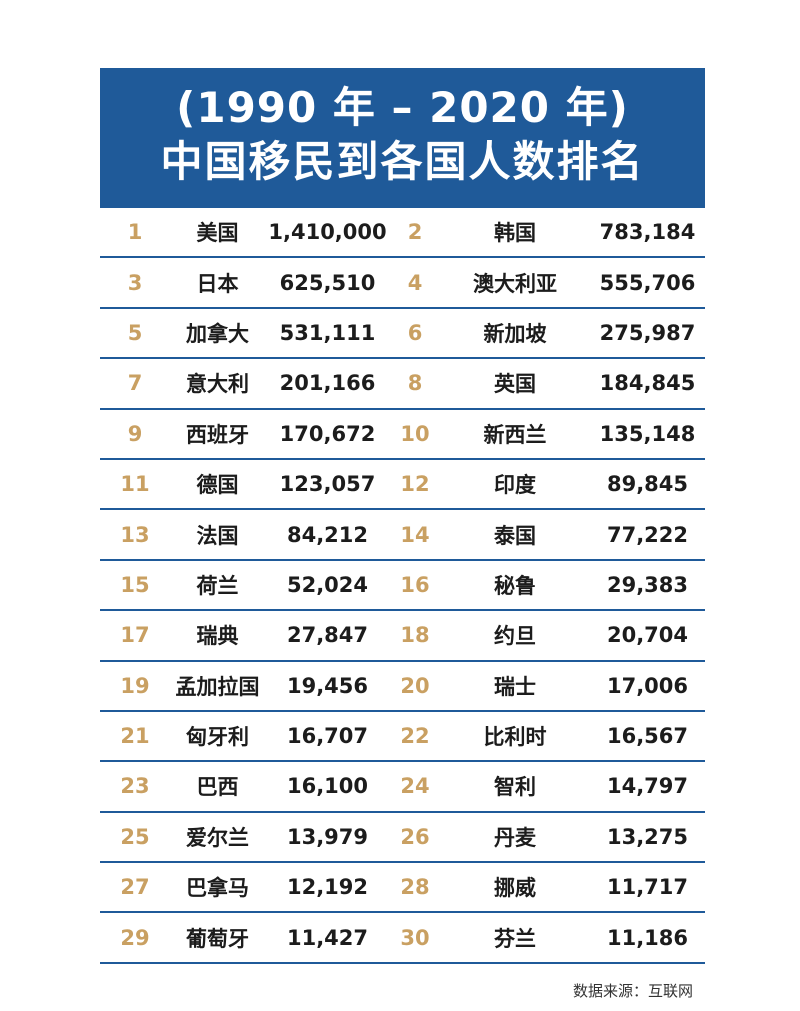 The image size is (800, 1011). Describe the element at coordinates (647, 282) in the screenshot. I see `count-cell: 555,706` at that location.